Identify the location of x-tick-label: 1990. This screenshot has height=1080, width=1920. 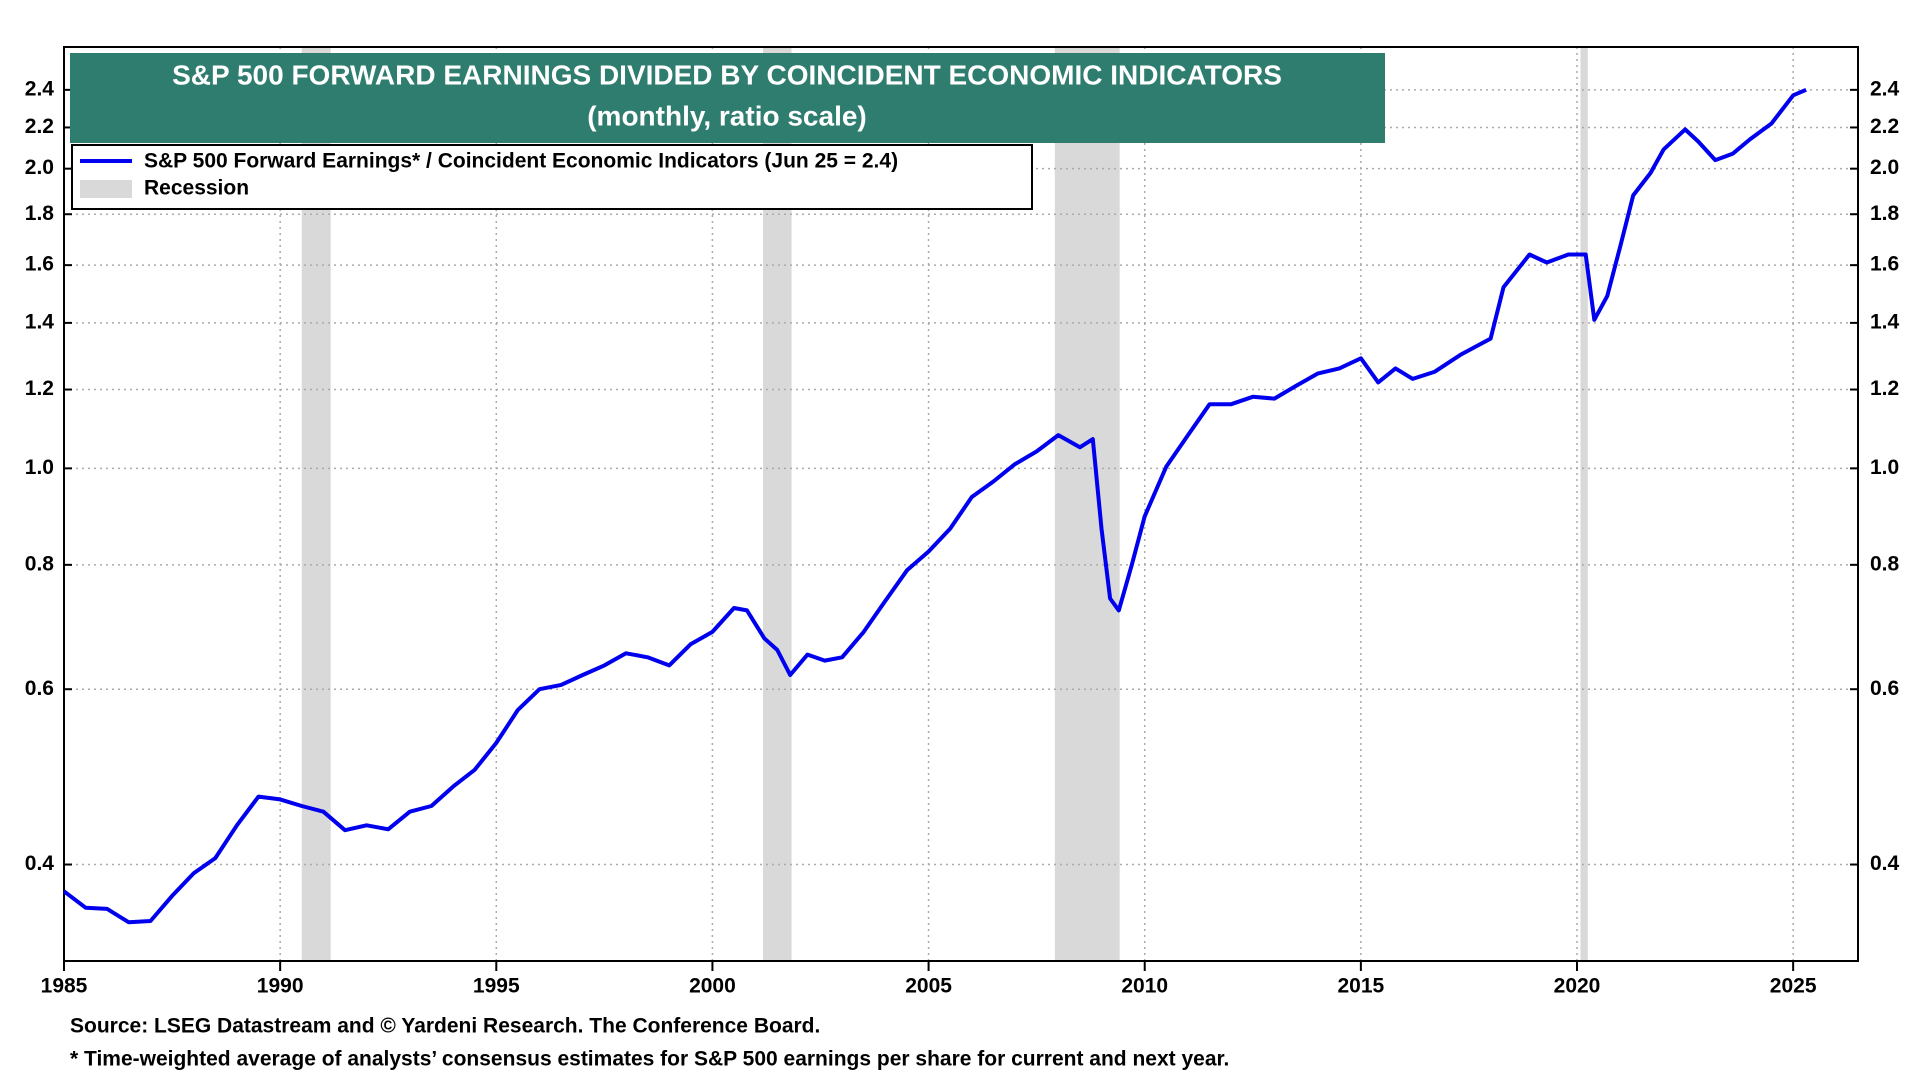
(280, 986).